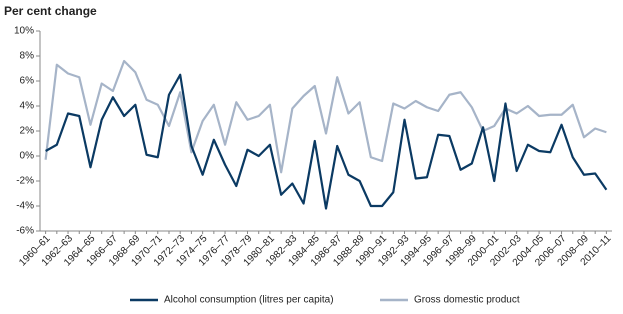 This screenshot has height=314, width=623. What do you see at coordinates (27, 131) in the screenshot?
I see `y-tick-label: 2%` at bounding box center [27, 131].